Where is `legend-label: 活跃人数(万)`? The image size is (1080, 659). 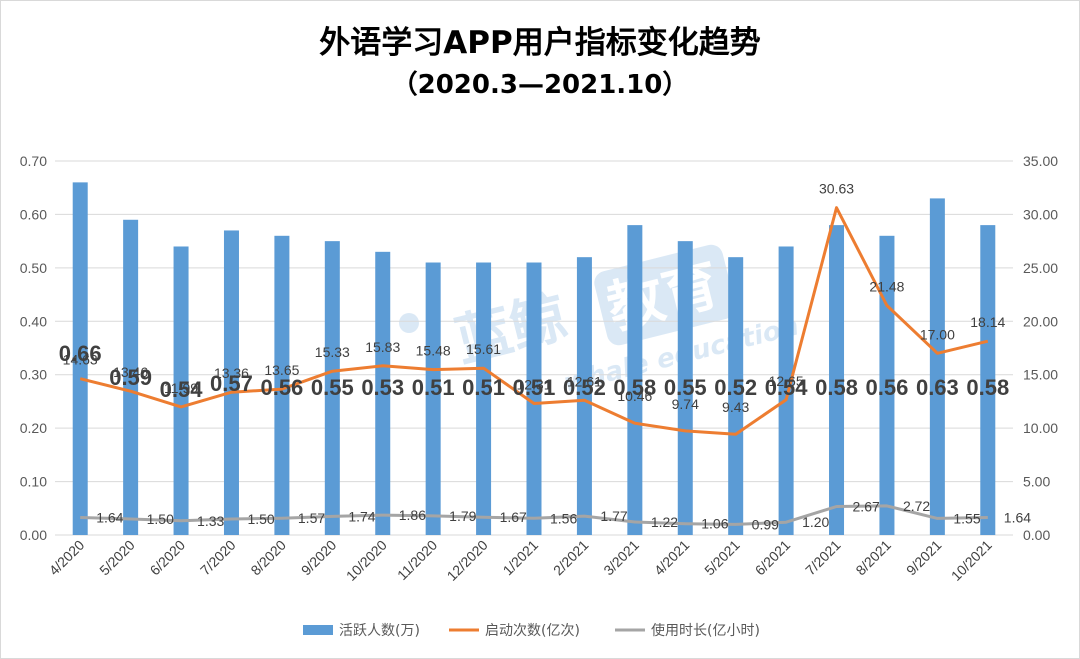 legend-label: 活跃人数(万) is located at coordinates (379, 631).